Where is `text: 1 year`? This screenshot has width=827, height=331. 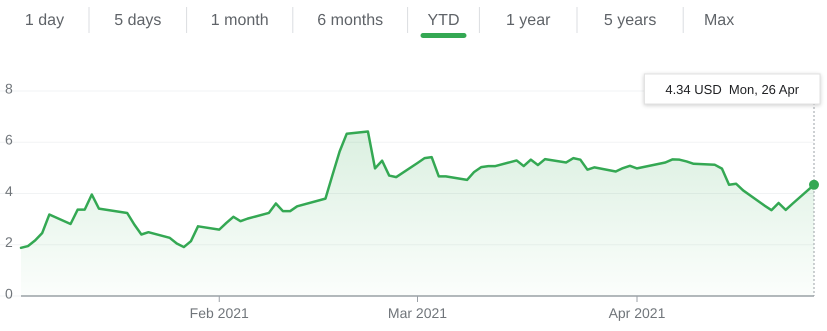 text: 1 year is located at coordinates (529, 20).